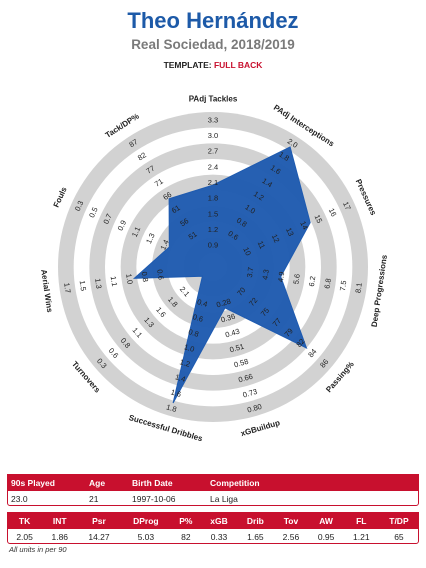 This screenshot has width=426, height=568. What do you see at coordinates (107, 218) in the screenshot?
I see `radar-tick-label: 0.7` at bounding box center [107, 218].